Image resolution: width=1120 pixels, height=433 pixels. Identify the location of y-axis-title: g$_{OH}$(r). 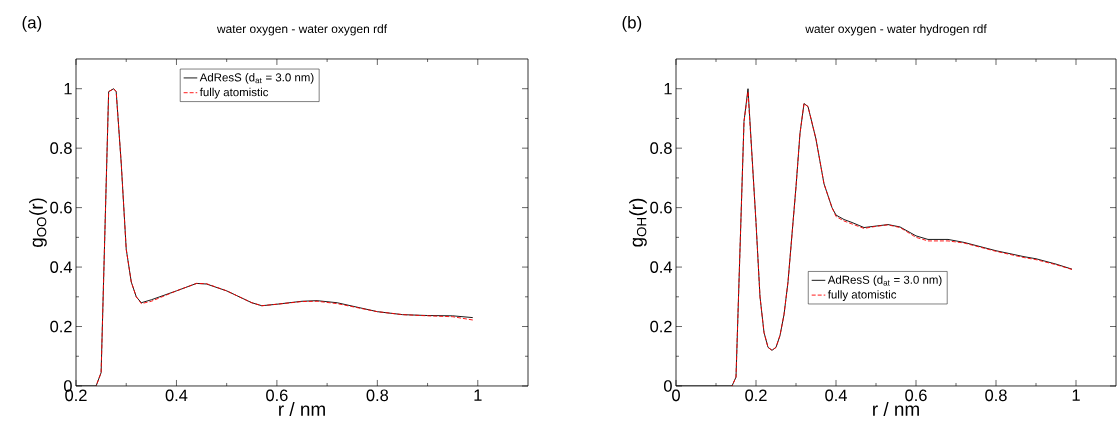
(638, 222).